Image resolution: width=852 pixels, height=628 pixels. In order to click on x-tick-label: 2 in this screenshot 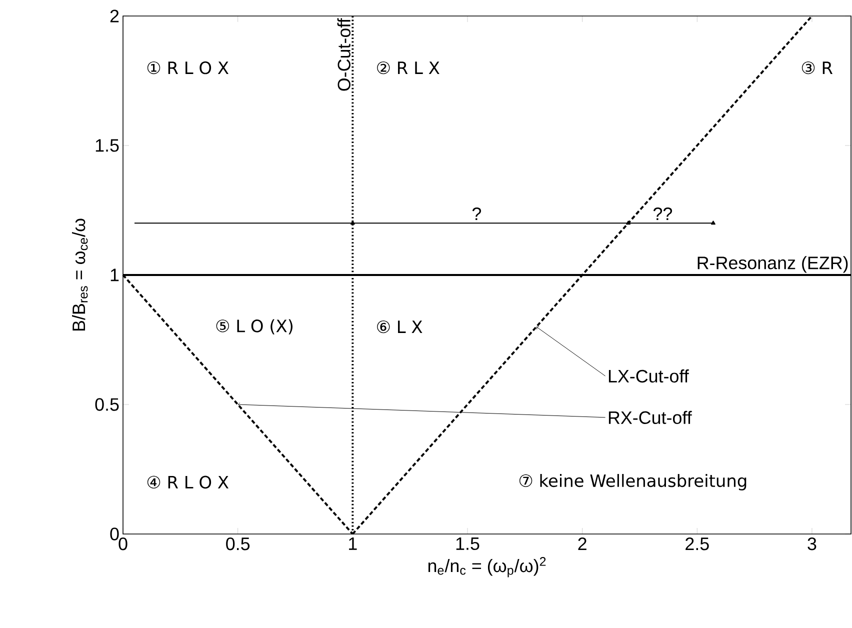, I will do `click(582, 543)`.